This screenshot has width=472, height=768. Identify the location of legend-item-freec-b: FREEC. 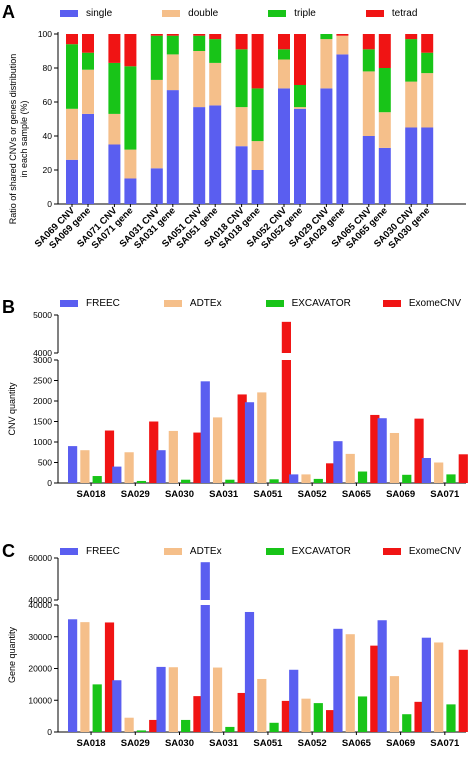
(90, 303).